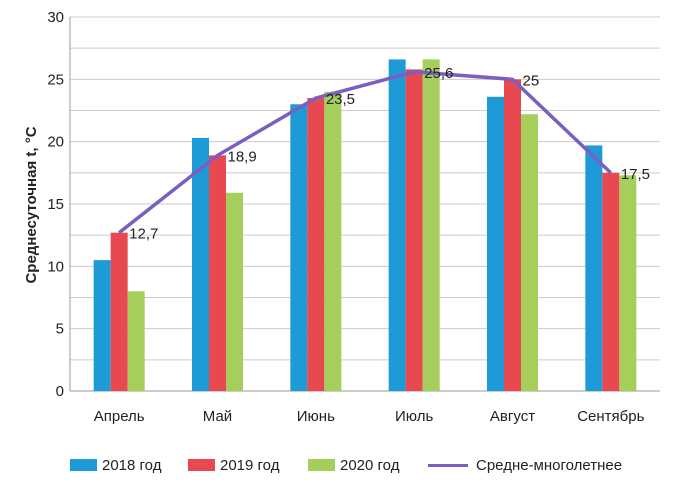 Image resolution: width=677 pixels, height=487 pixels. I want to click on bar-2018-год-Сентябрь, so click(594, 268).